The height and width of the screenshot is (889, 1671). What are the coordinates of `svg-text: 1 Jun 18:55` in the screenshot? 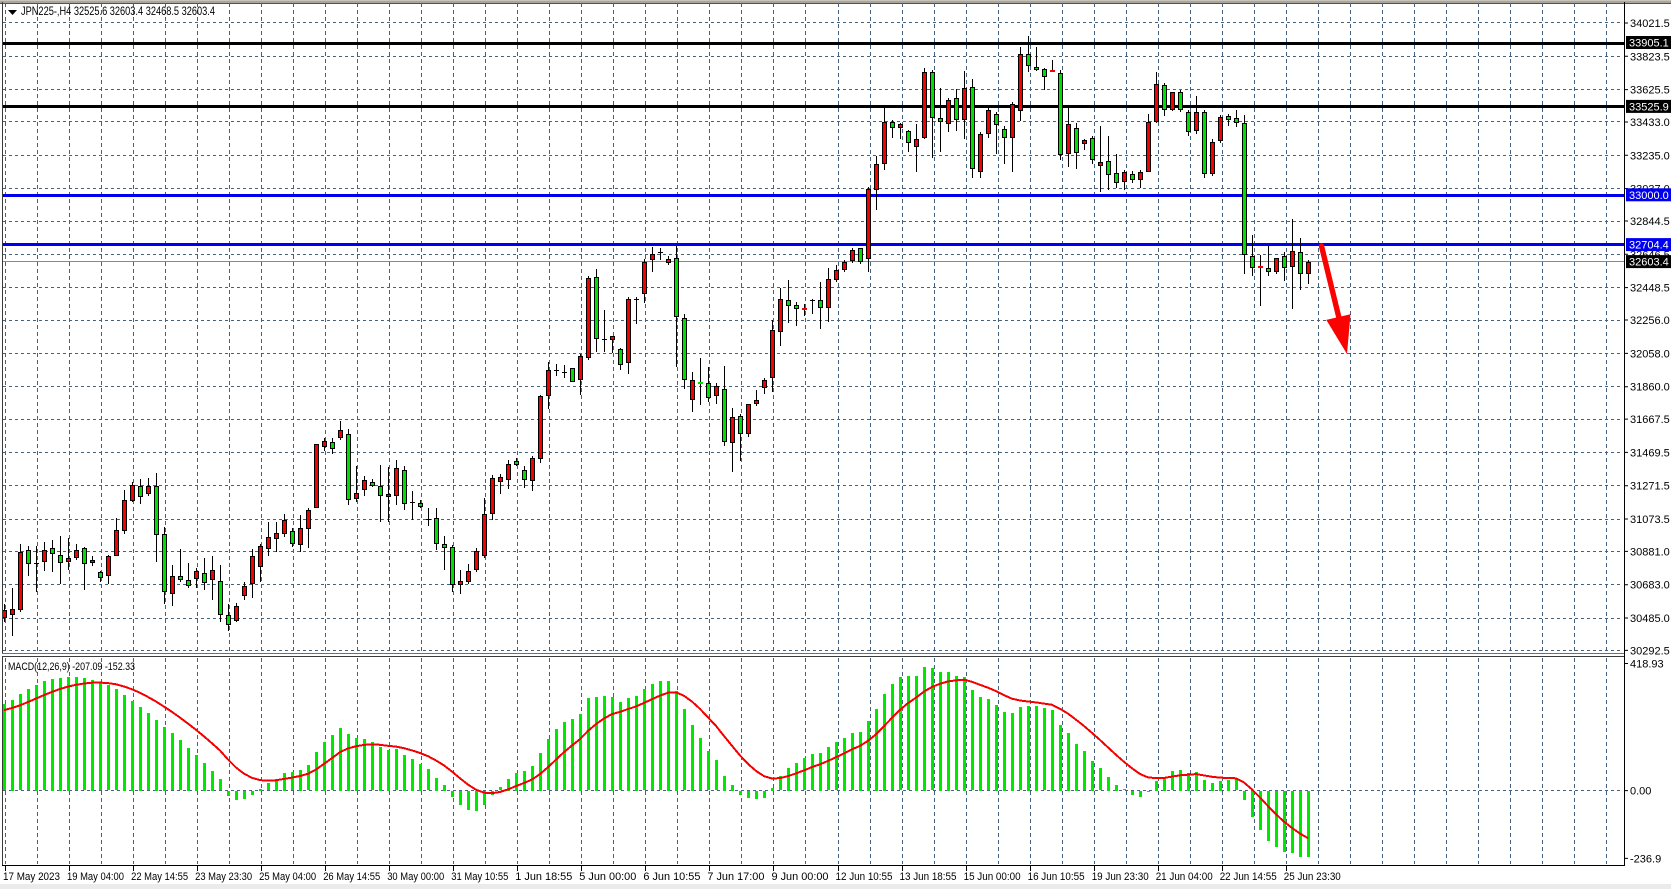 It's located at (543, 877).